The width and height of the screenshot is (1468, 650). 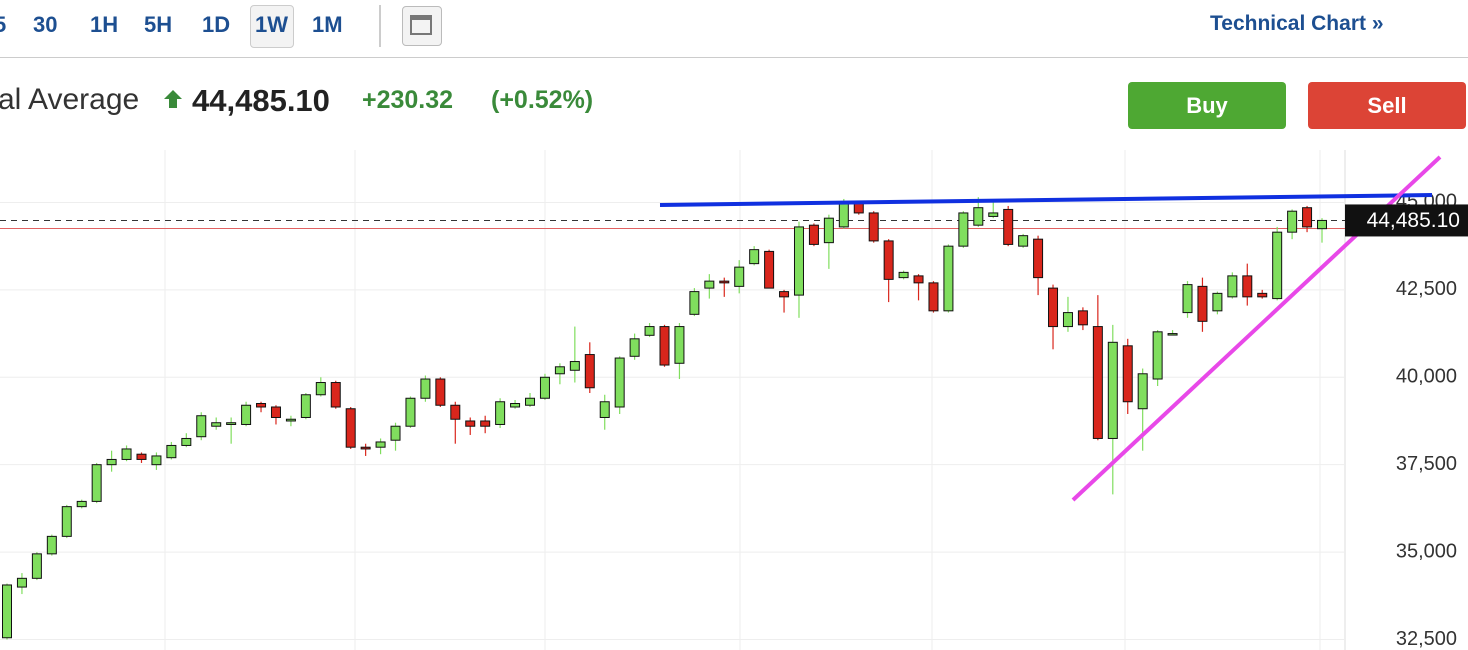 I want to click on timeframe: 1D, so click(x=216, y=24).